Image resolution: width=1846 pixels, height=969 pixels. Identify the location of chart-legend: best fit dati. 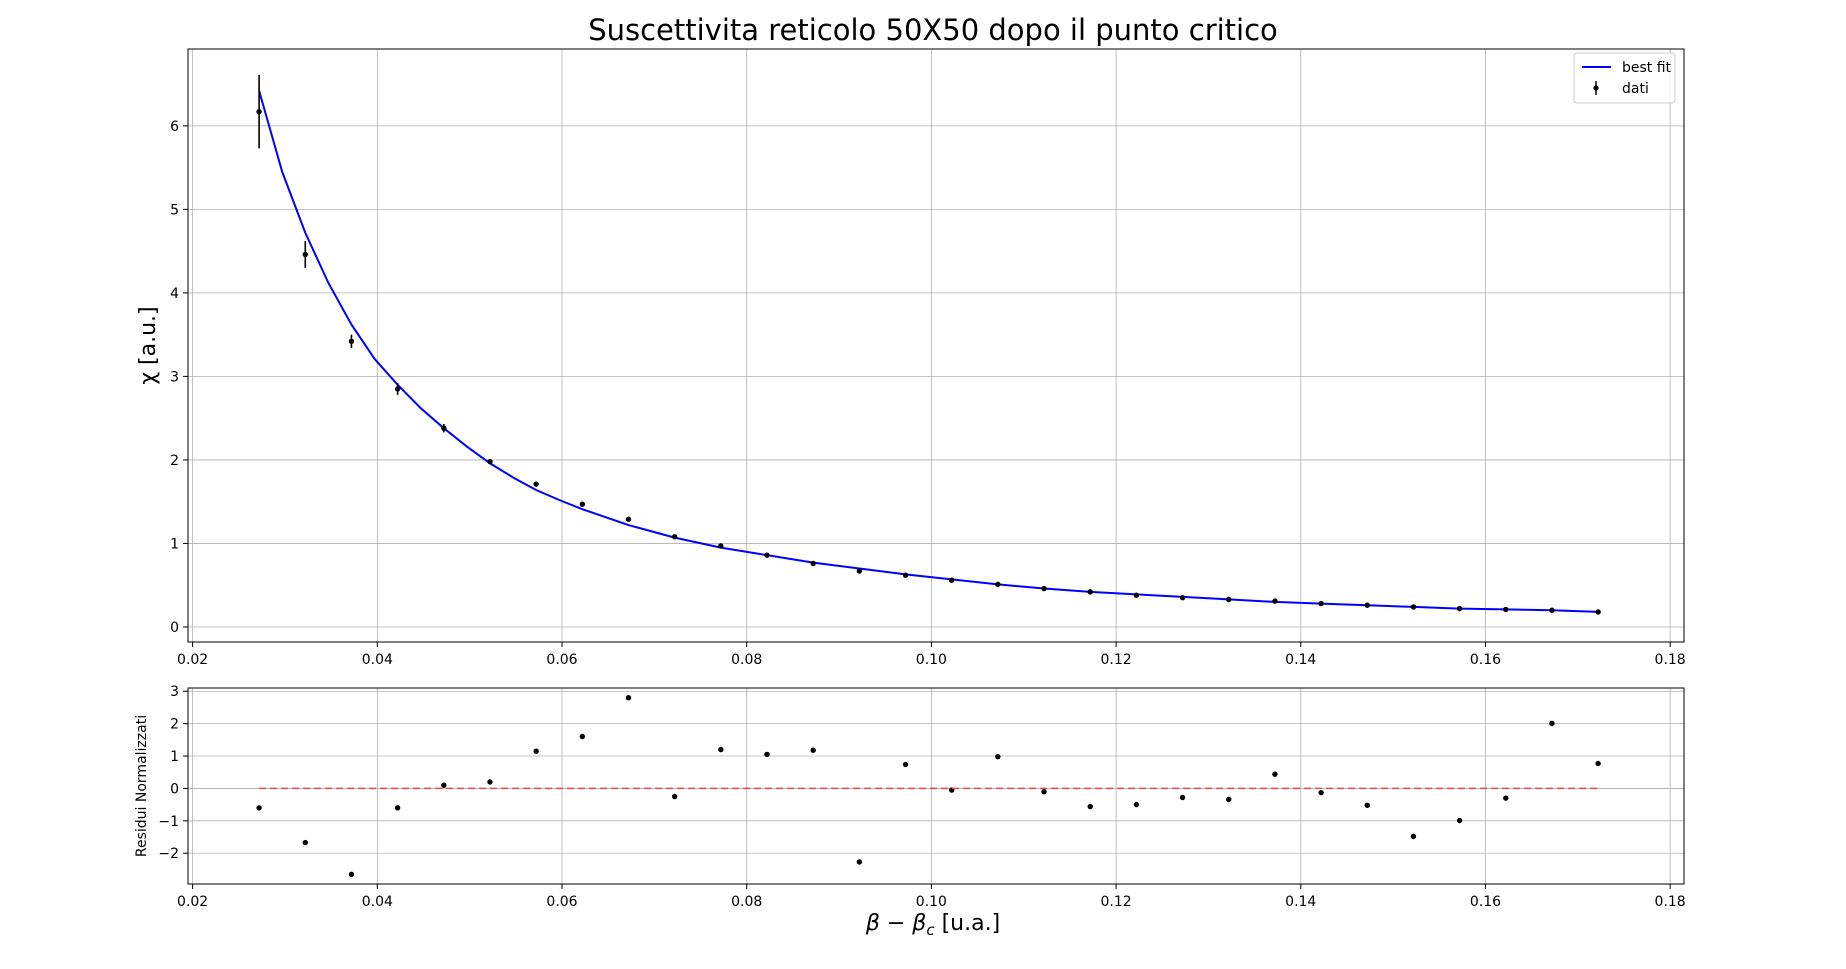
(1624, 78).